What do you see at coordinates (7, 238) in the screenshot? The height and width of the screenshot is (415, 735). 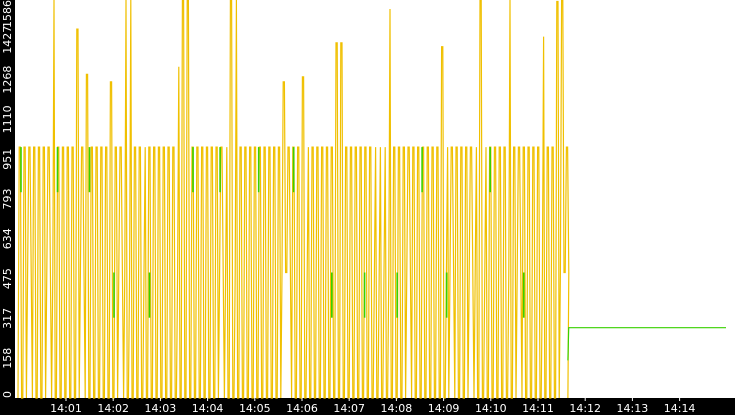 I see `y-tick-label: 634` at bounding box center [7, 238].